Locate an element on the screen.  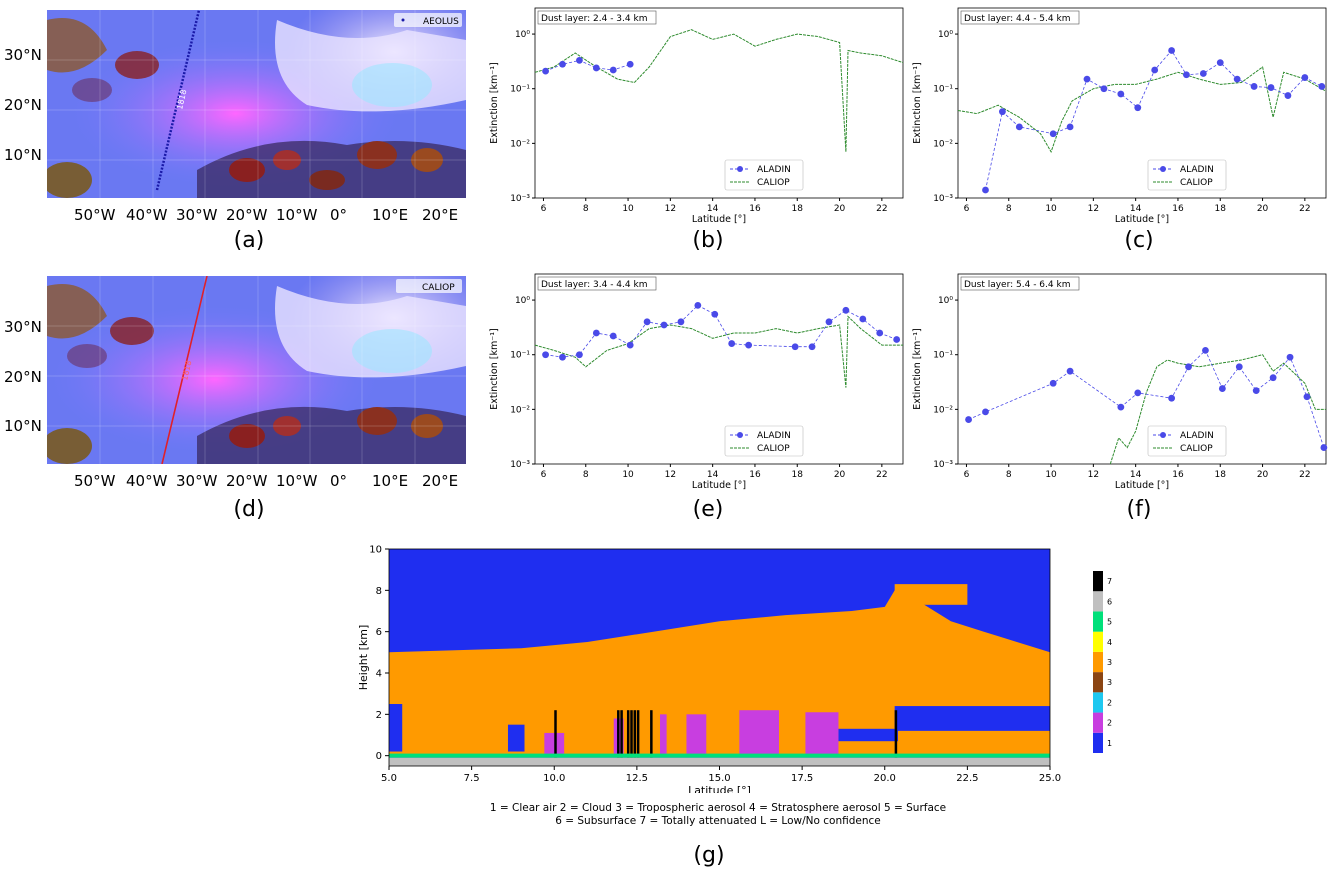
panel-label-d: (d) is located at coordinates (249, 509).